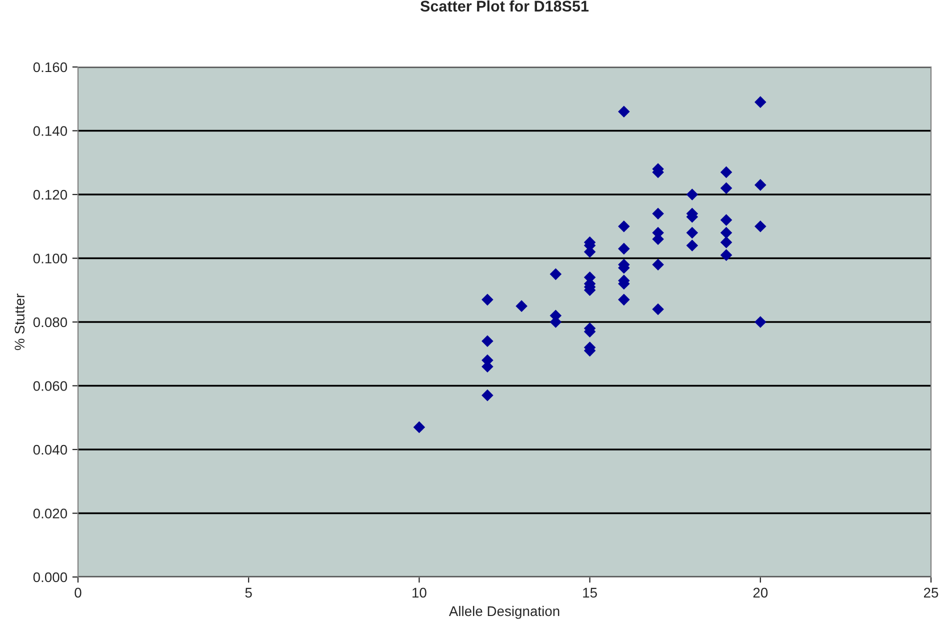  Describe the element at coordinates (504, 6) in the screenshot. I see `chart-title: Scatter Plot for D18S51` at that location.